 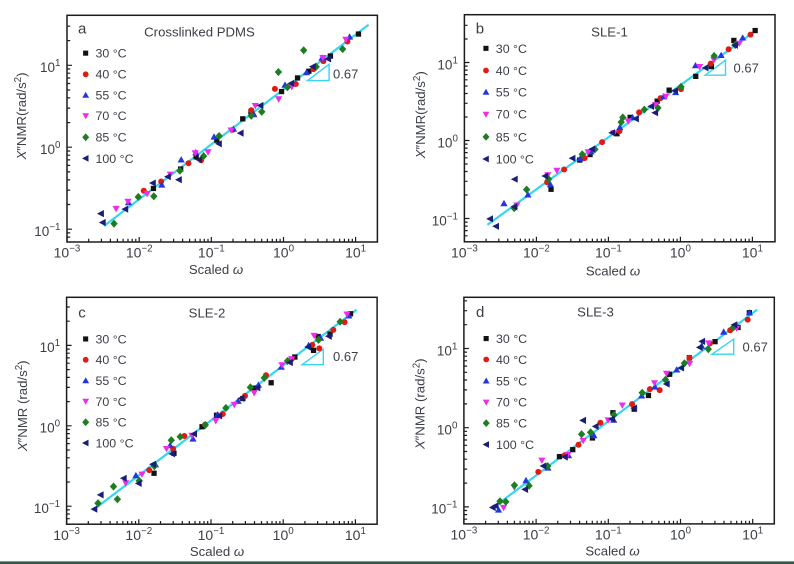 I want to click on svg-text: c, so click(x=82, y=312).